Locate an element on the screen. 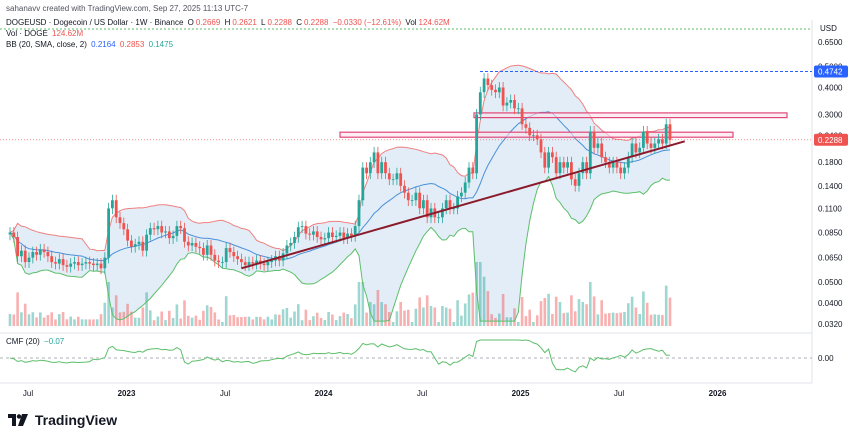  time-tick-label: 2025 is located at coordinates (521, 393).